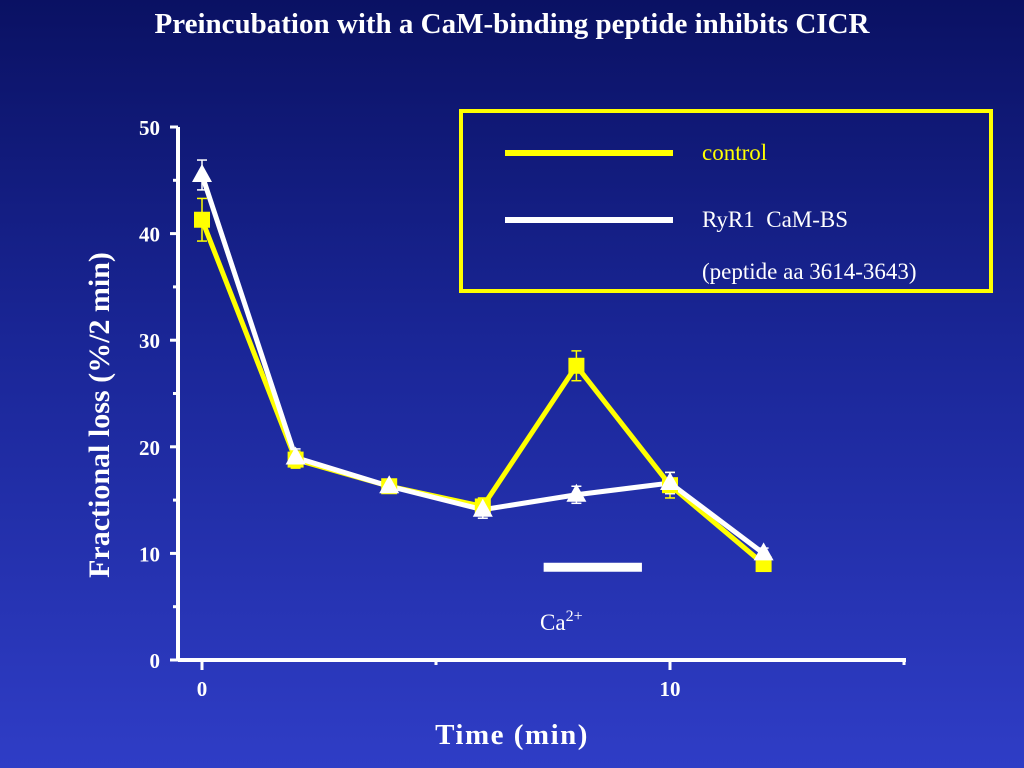 Image resolution: width=1024 pixels, height=768 pixels. What do you see at coordinates (99, 415) in the screenshot?
I see `y-axis-label: Fractional loss (%/2 min)` at bounding box center [99, 415].